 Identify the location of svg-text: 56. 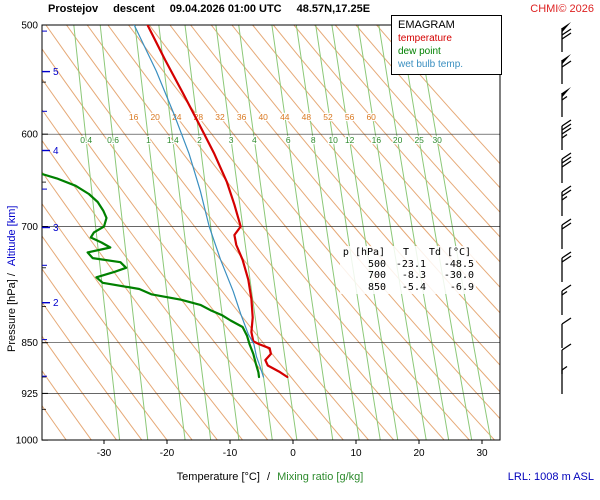
(350, 117).